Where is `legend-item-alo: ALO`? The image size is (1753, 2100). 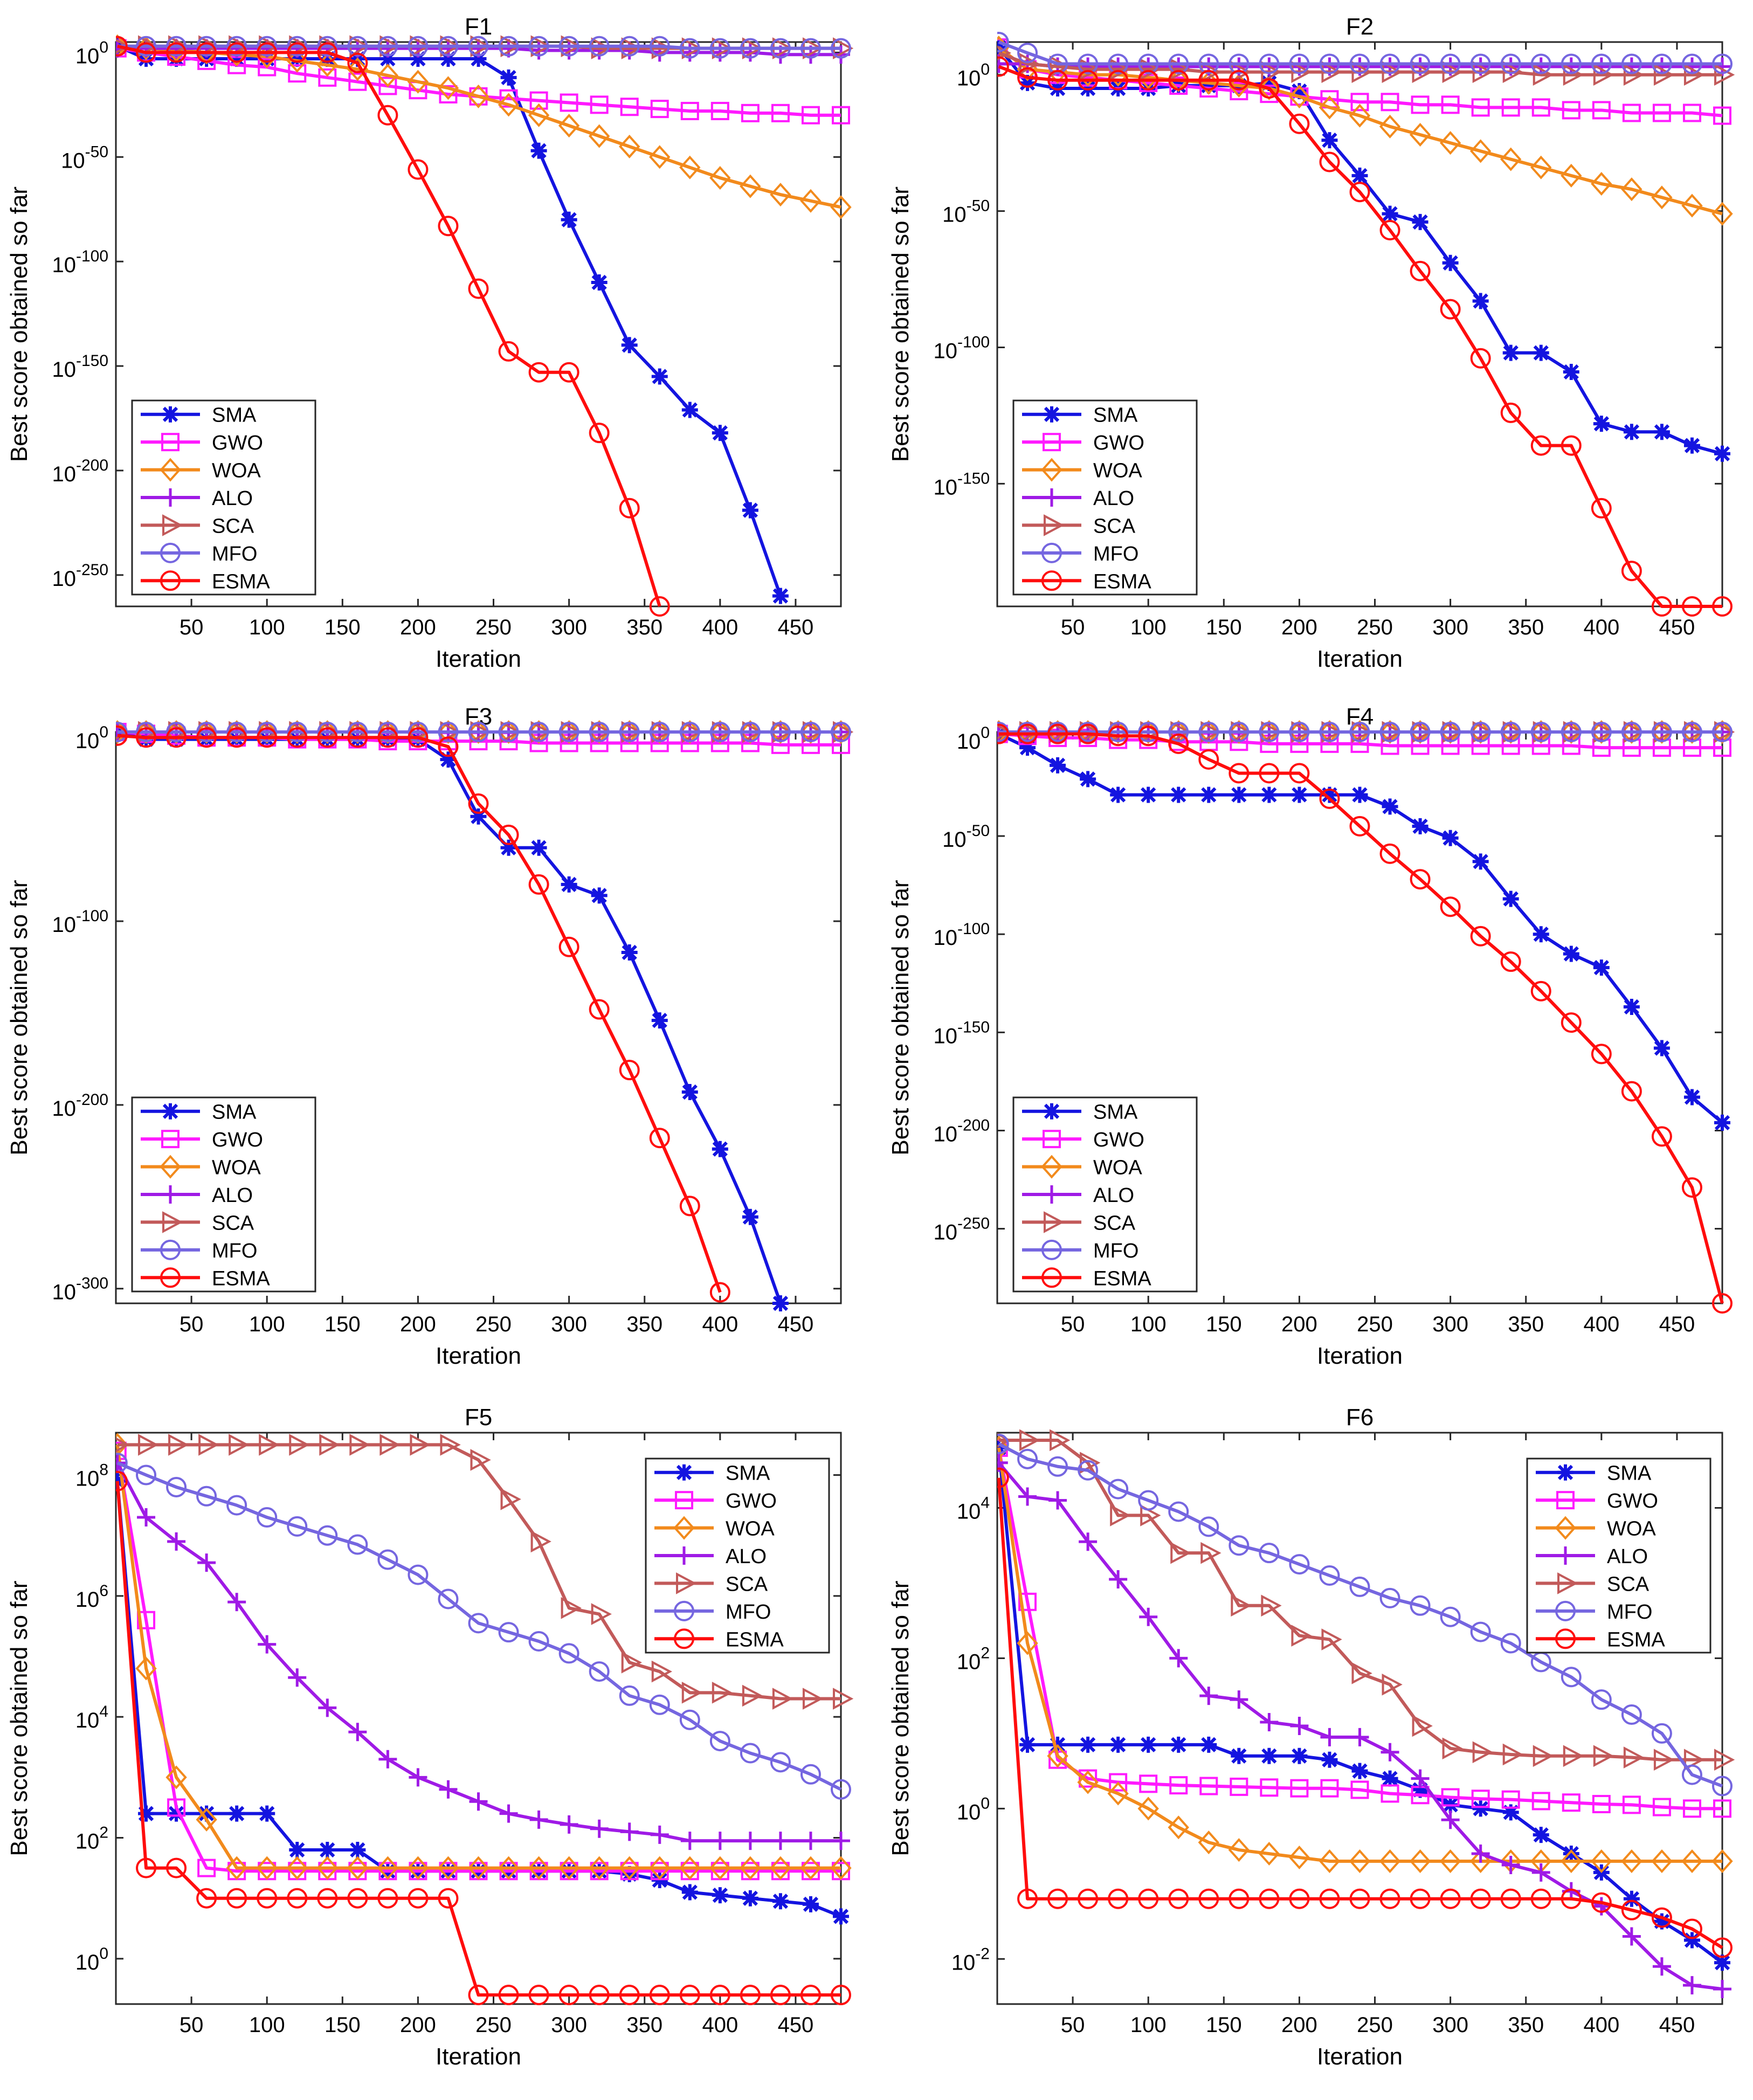 legend-item-alo: ALO is located at coordinates (710, 1556).